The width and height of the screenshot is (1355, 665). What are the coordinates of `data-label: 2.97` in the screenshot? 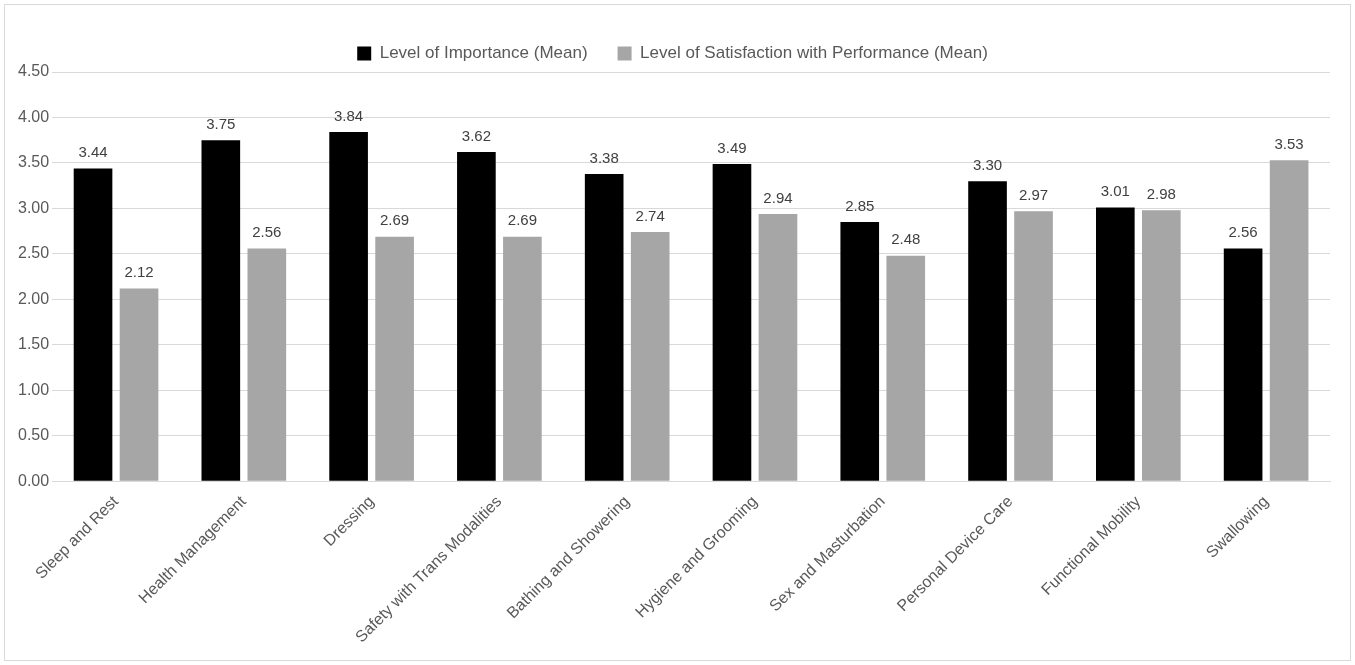 It's located at (1033, 194).